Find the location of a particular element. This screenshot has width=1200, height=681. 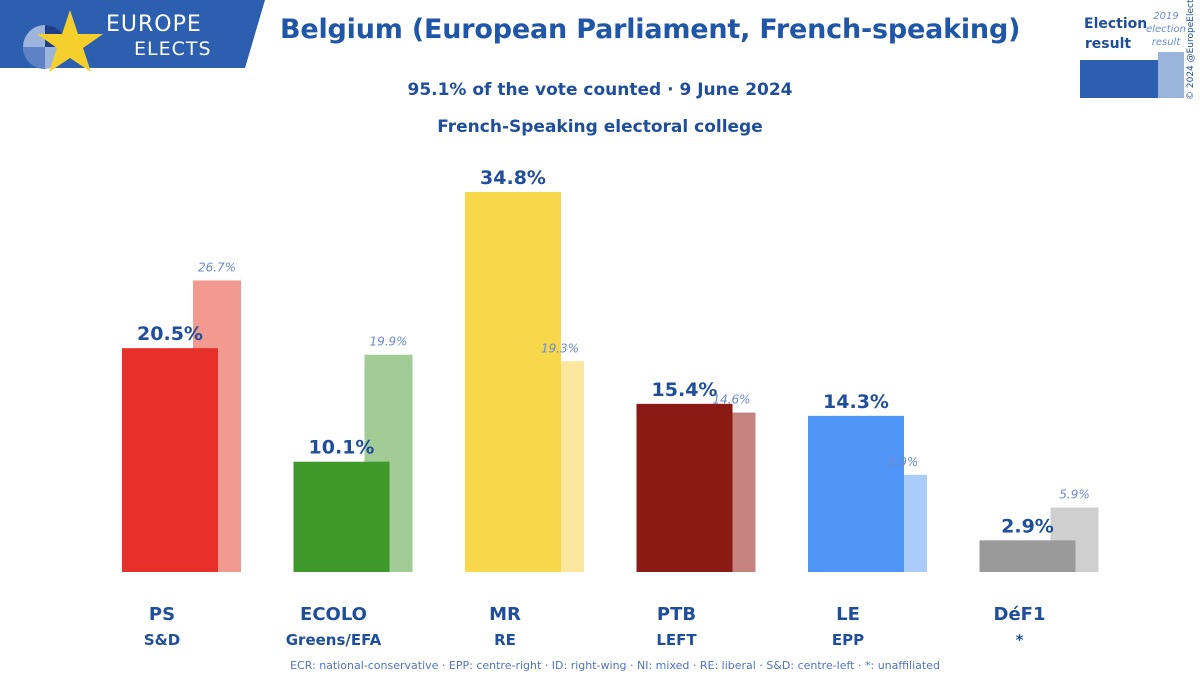

category-label-0: PS is located at coordinates (162, 614).